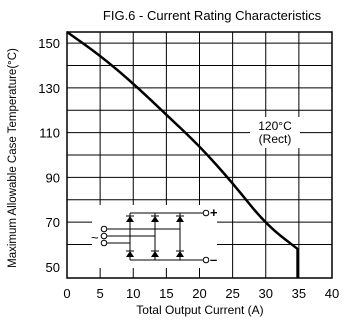 This screenshot has width=344, height=321. I want to click on x-tick-label: 35, so click(299, 293).